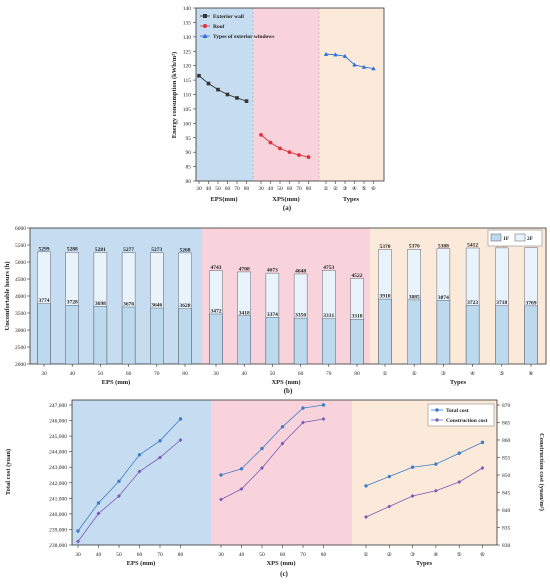 This screenshot has height=584, width=550. What do you see at coordinates (189, 153) in the screenshot?
I see `y-tick-label: 90` at bounding box center [189, 153].